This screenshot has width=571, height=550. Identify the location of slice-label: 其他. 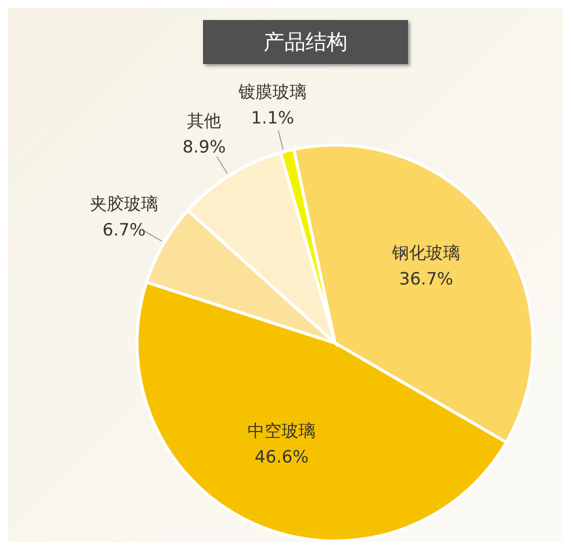
(204, 121).